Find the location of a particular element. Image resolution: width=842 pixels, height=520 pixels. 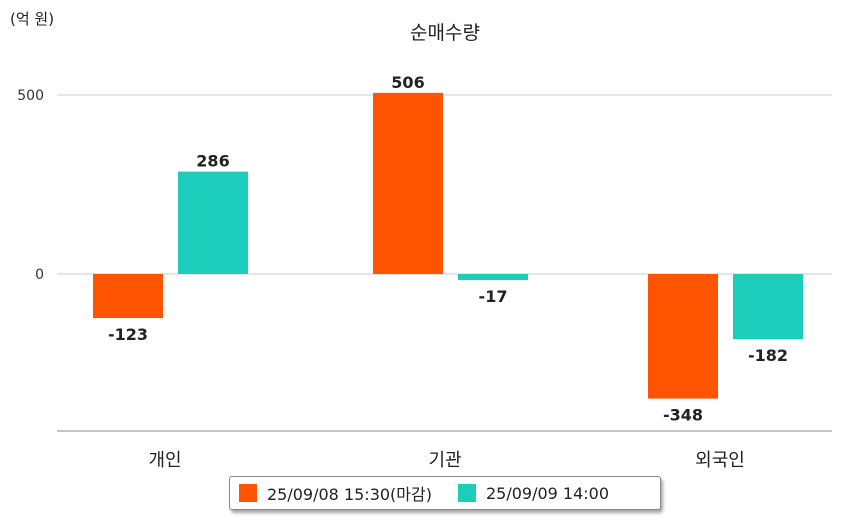

data-label: -17 is located at coordinates (493, 296).